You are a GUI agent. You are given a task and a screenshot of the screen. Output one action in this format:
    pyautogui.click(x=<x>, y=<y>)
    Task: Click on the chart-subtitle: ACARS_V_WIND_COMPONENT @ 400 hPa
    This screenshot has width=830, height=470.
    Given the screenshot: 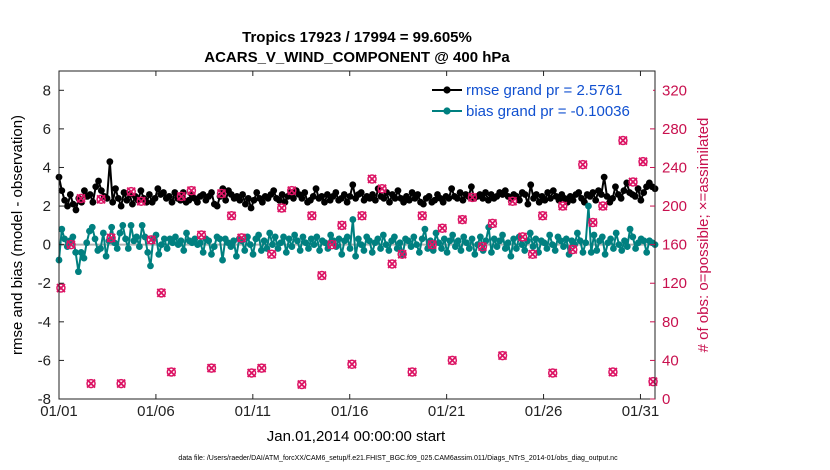 What is the action you would take?
    pyautogui.click(x=357, y=57)
    